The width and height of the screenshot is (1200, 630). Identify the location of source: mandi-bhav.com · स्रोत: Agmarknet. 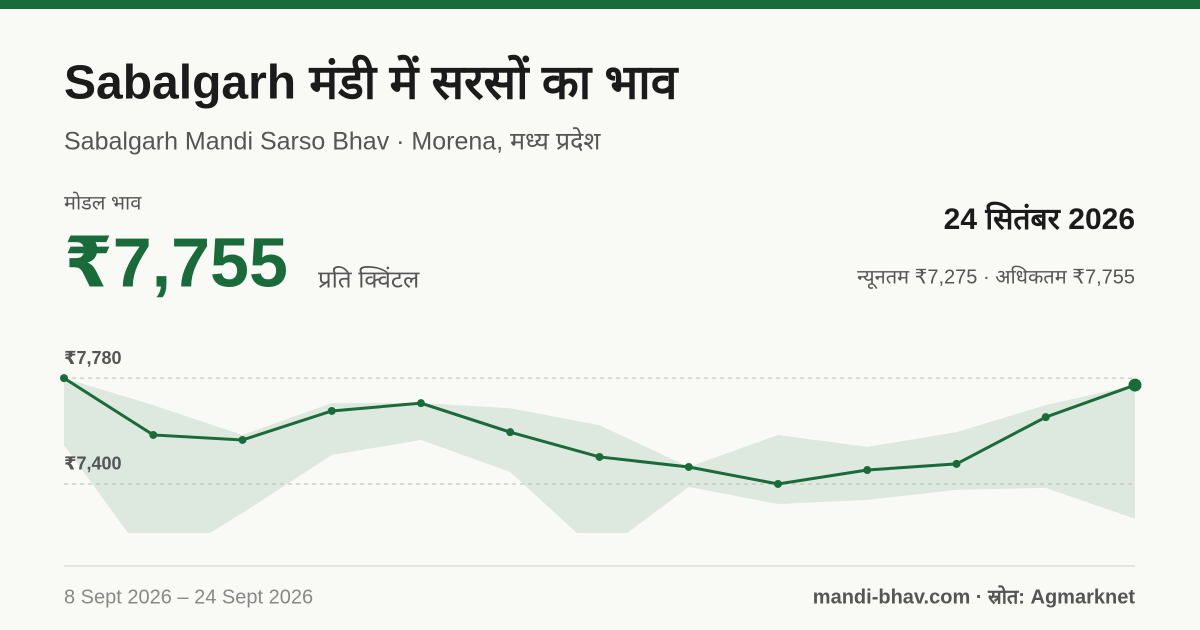
(974, 596).